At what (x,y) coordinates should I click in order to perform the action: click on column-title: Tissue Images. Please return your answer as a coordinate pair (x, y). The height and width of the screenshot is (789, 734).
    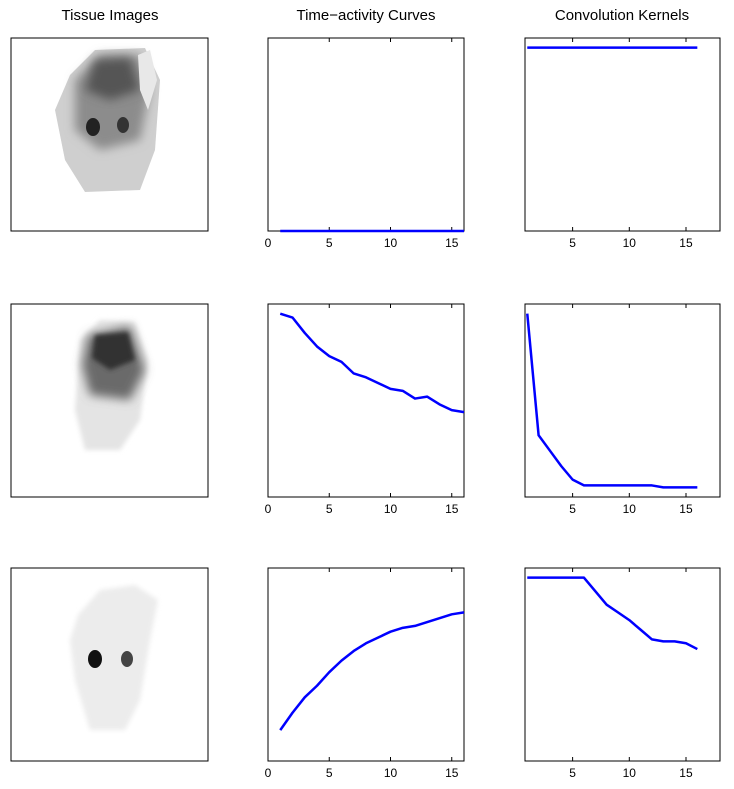
    Looking at the image, I should click on (110, 15).